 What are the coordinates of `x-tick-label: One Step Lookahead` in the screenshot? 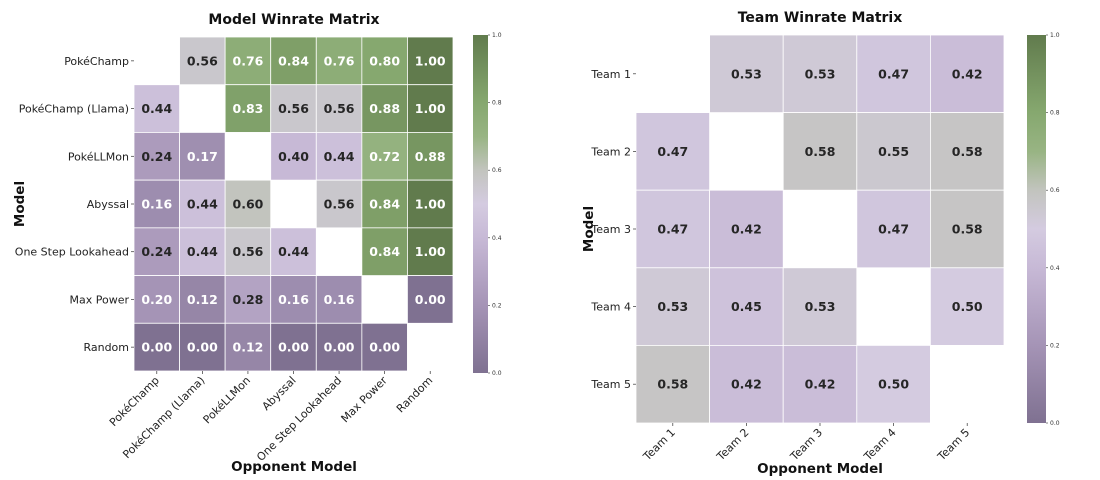 It's located at (299, 419).